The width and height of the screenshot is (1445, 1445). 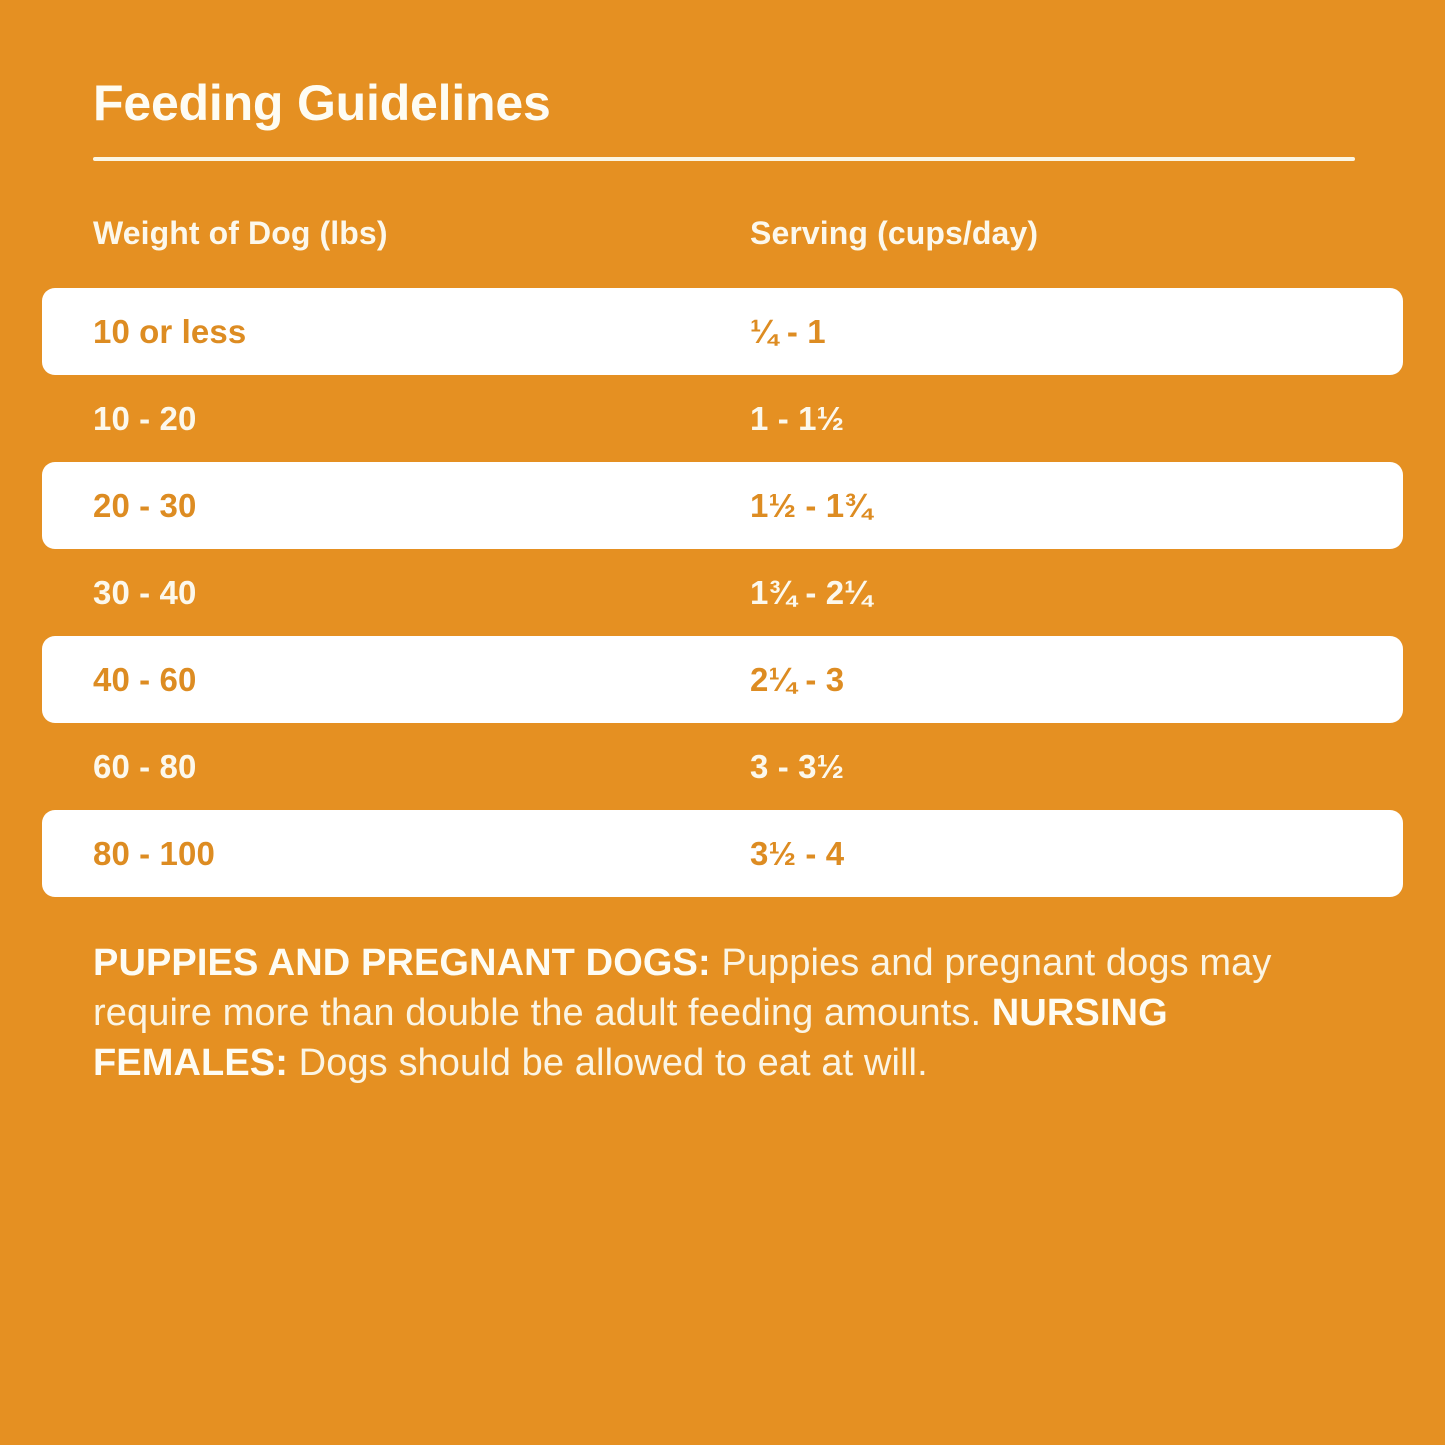 I want to click on cell-serving: 3 - 3½, so click(x=797, y=766).